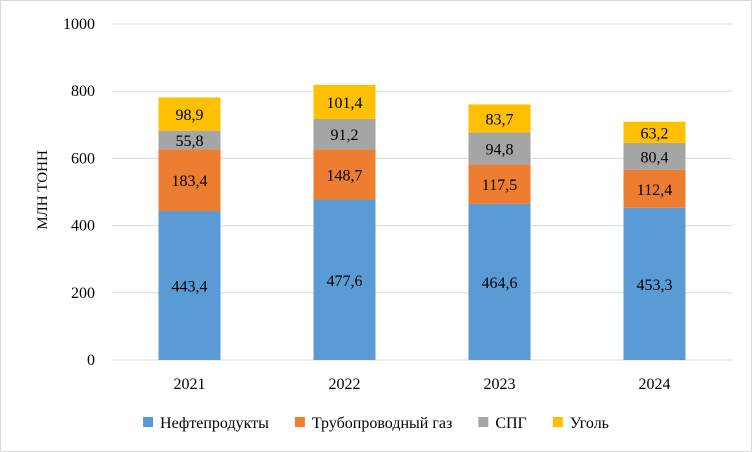  I want to click on data-label: 453,3, so click(655, 285).